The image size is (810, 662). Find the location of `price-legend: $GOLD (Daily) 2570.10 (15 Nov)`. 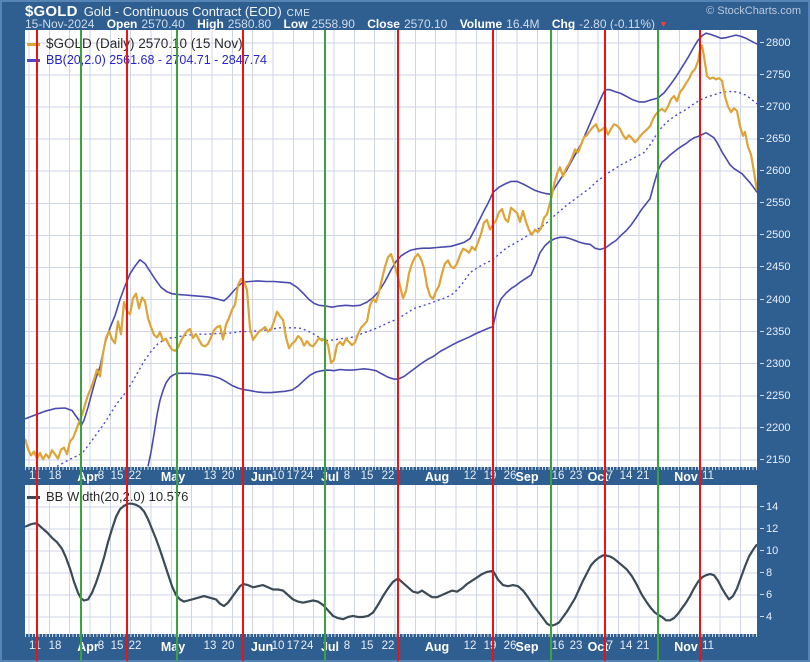

price-legend: $GOLD (Daily) 2570.10 (15 Nov) is located at coordinates (135, 43).